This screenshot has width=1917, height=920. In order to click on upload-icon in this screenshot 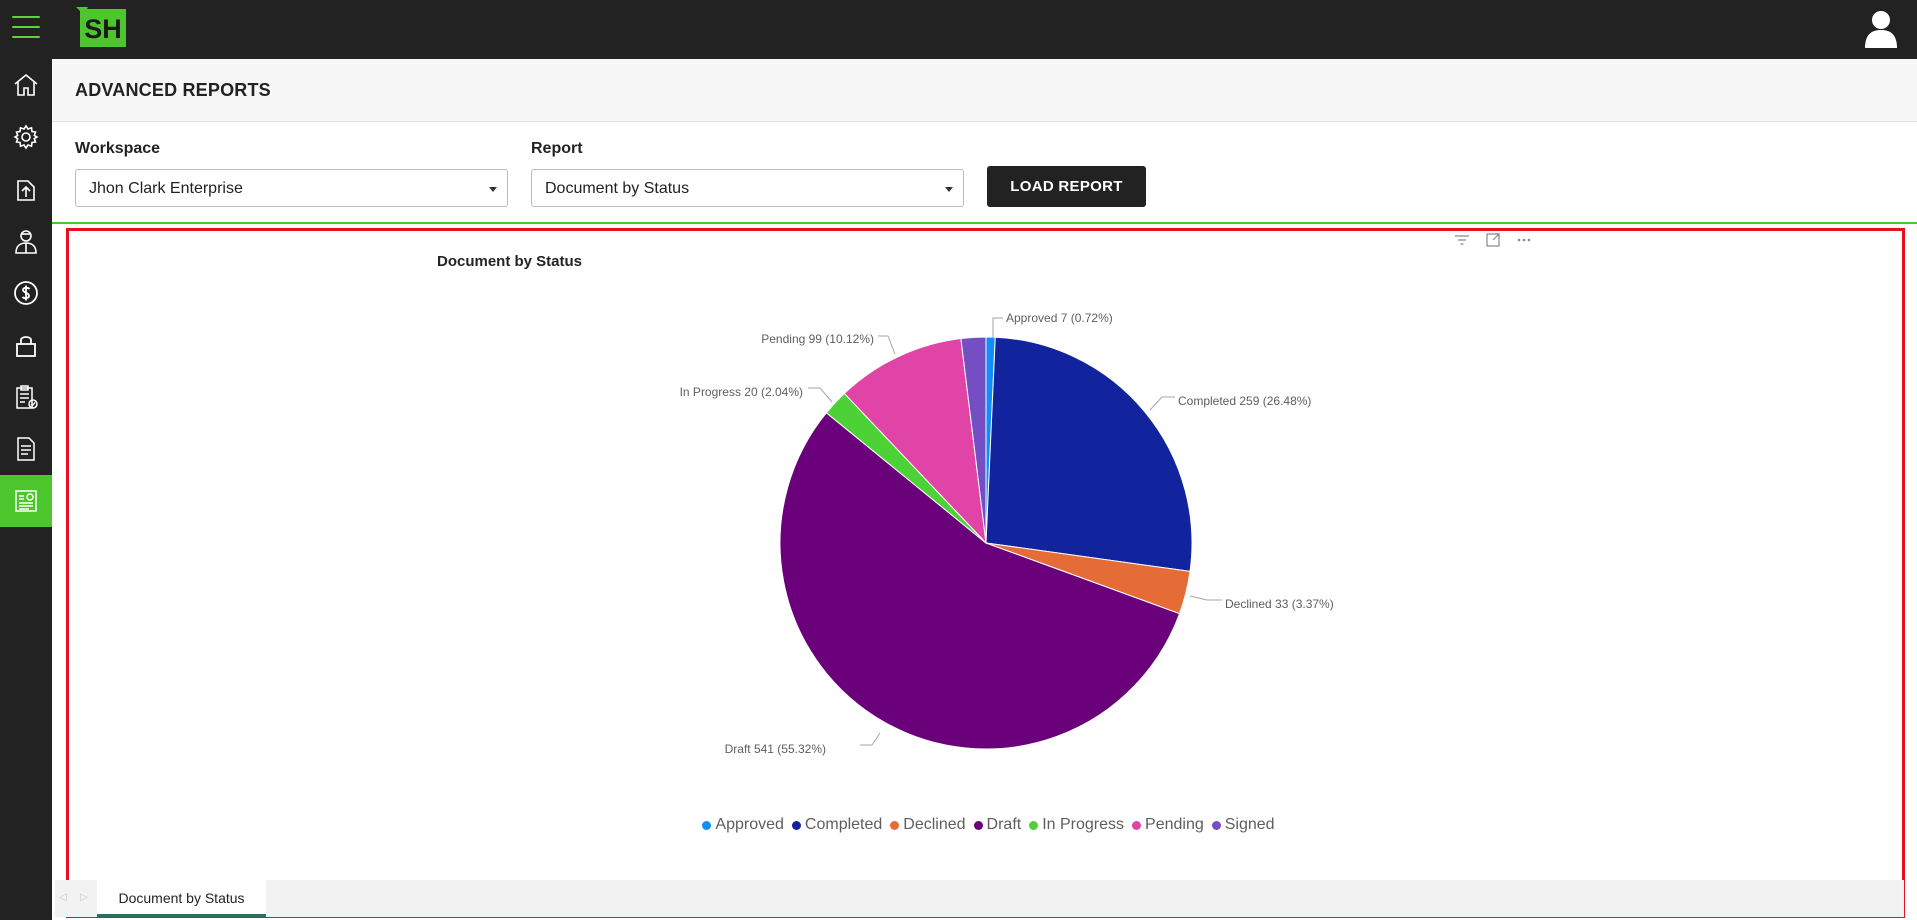, I will do `click(26, 190)`.